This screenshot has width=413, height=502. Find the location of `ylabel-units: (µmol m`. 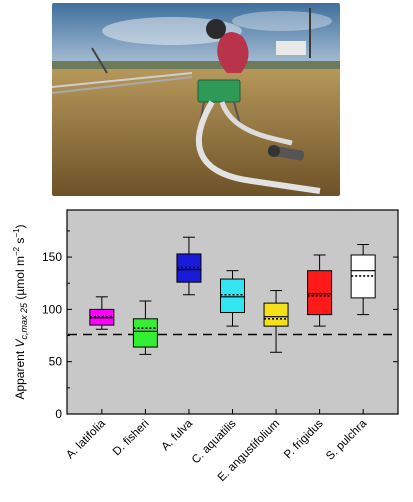

ylabel-units: (µmol m is located at coordinates (20, 279).